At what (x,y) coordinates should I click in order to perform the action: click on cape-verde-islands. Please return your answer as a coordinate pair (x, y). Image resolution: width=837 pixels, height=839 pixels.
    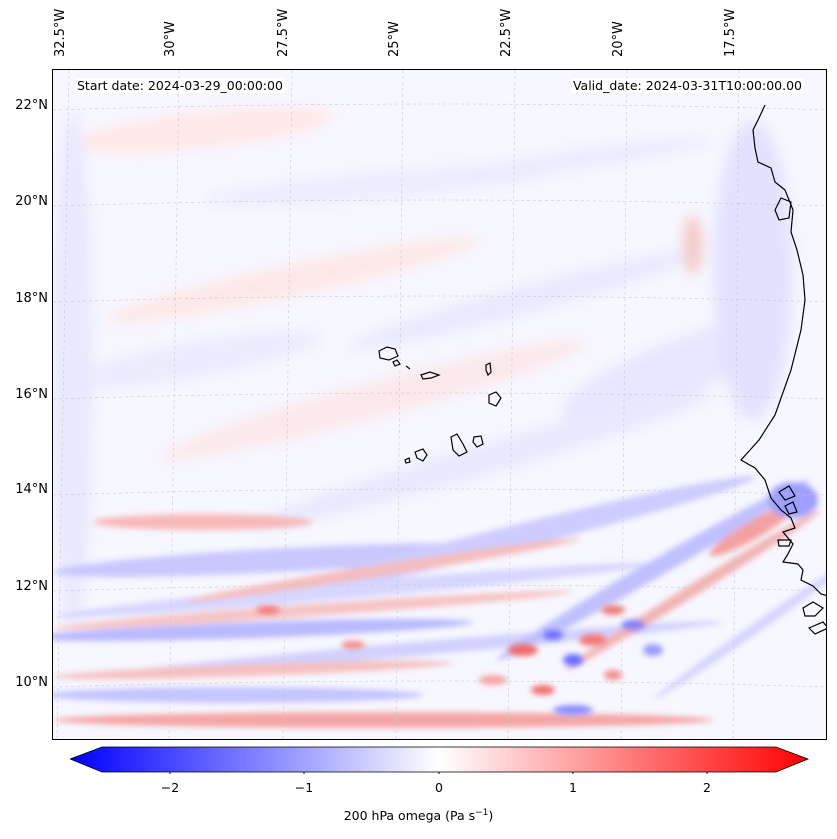
    Looking at the image, I should click on (440, 405).